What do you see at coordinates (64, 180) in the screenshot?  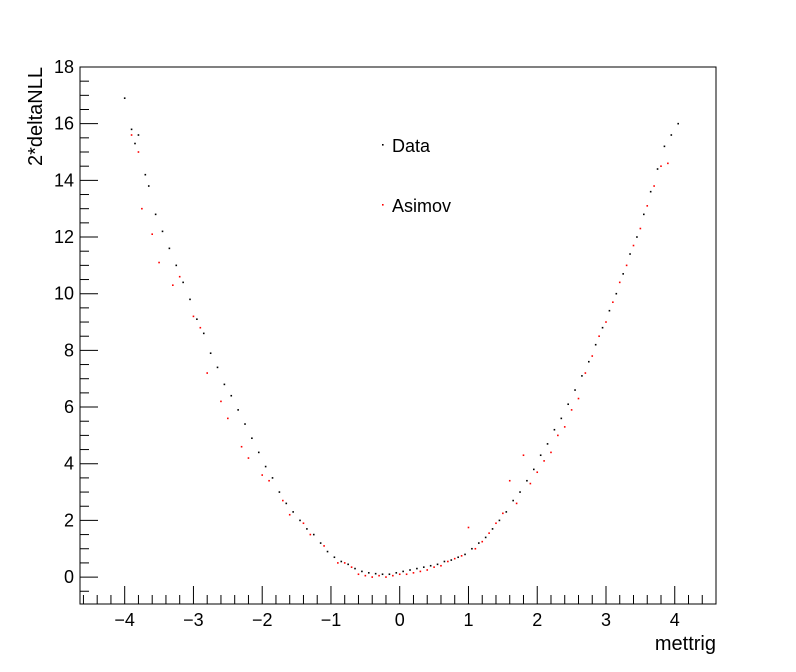 I see `y-tick-label: 14` at bounding box center [64, 180].